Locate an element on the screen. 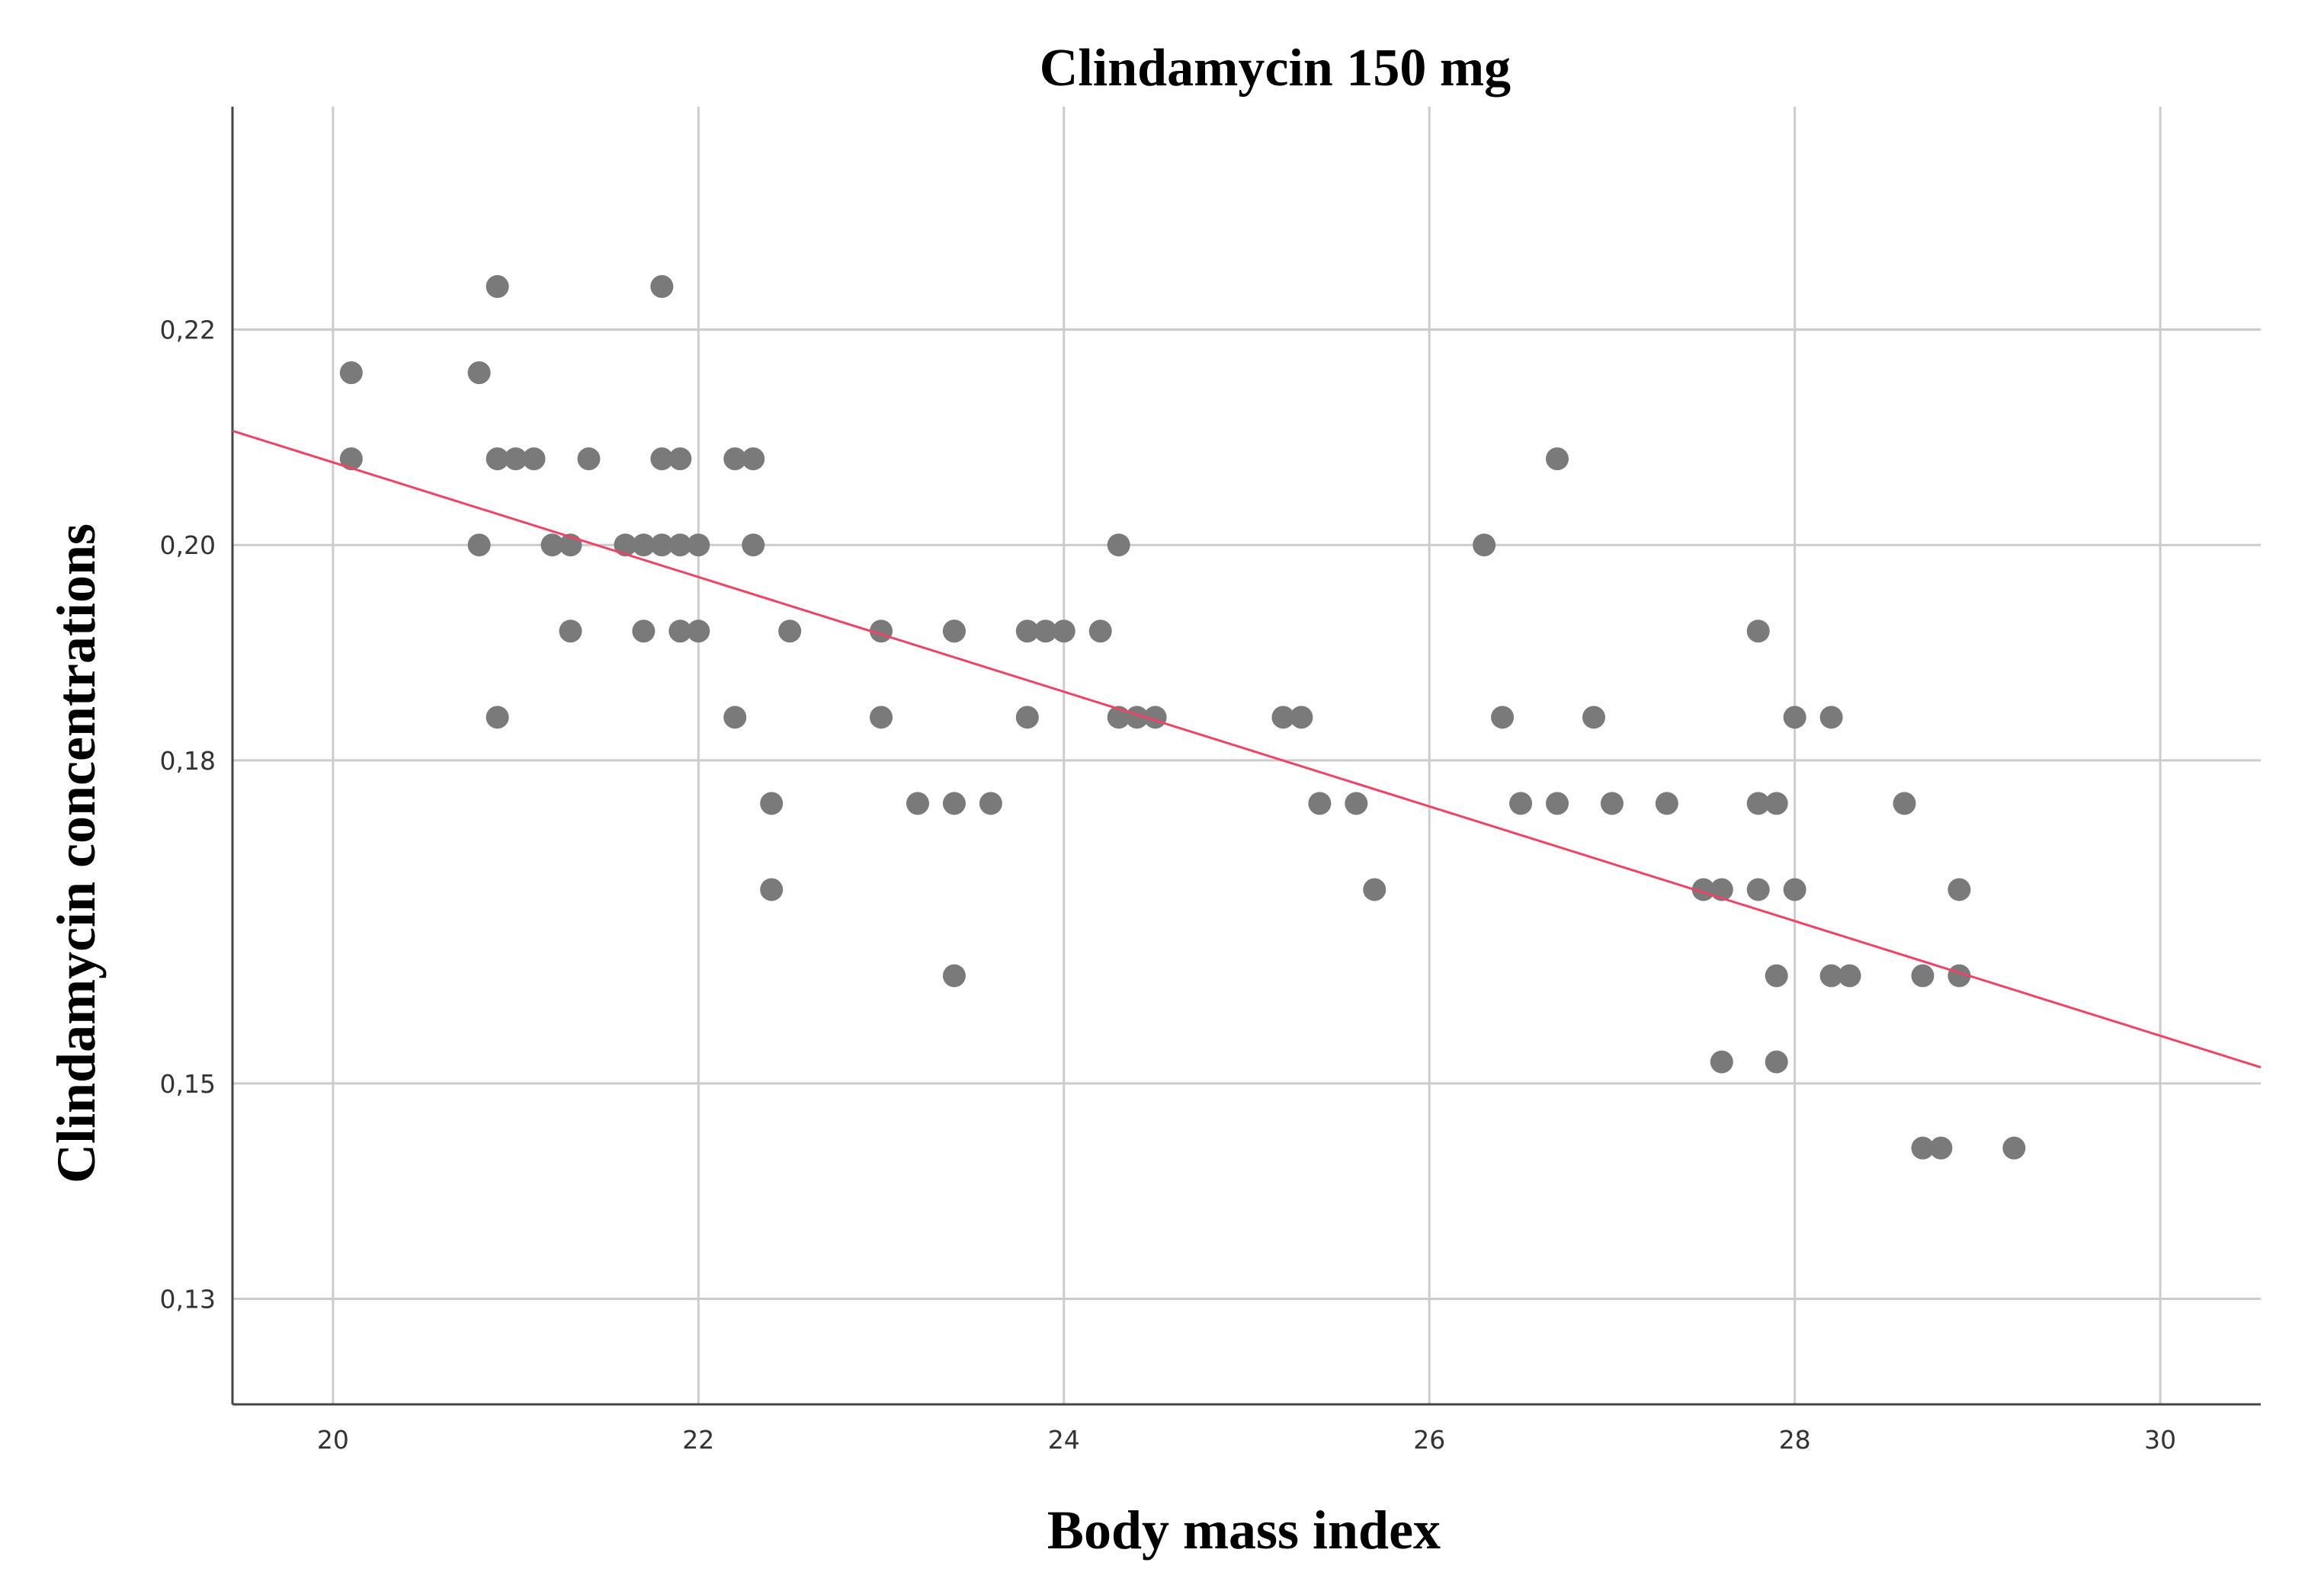  x-tick-label: 22 is located at coordinates (698, 1440).